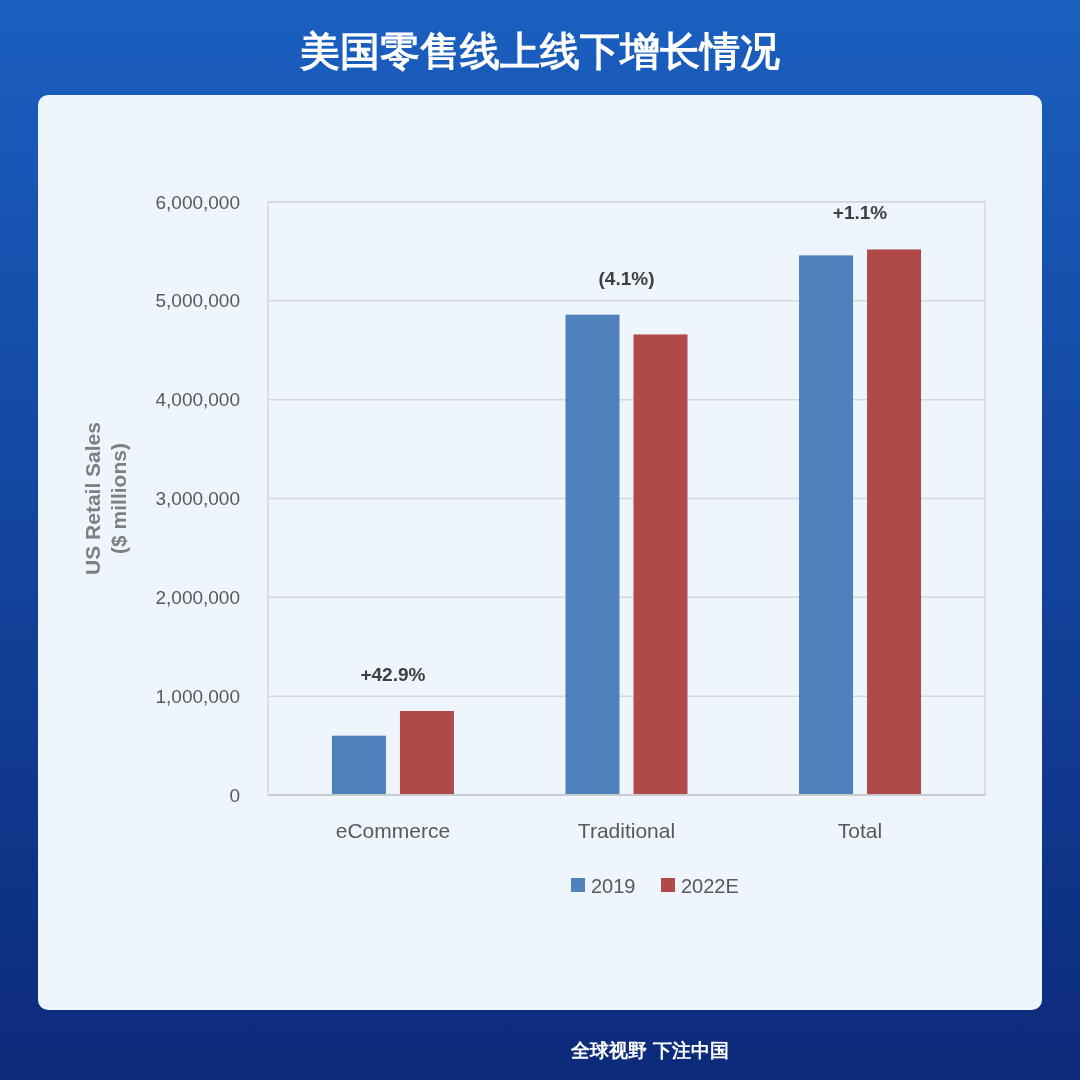  What do you see at coordinates (197, 696) in the screenshot?
I see `y-tick-label: 1,000,000` at bounding box center [197, 696].